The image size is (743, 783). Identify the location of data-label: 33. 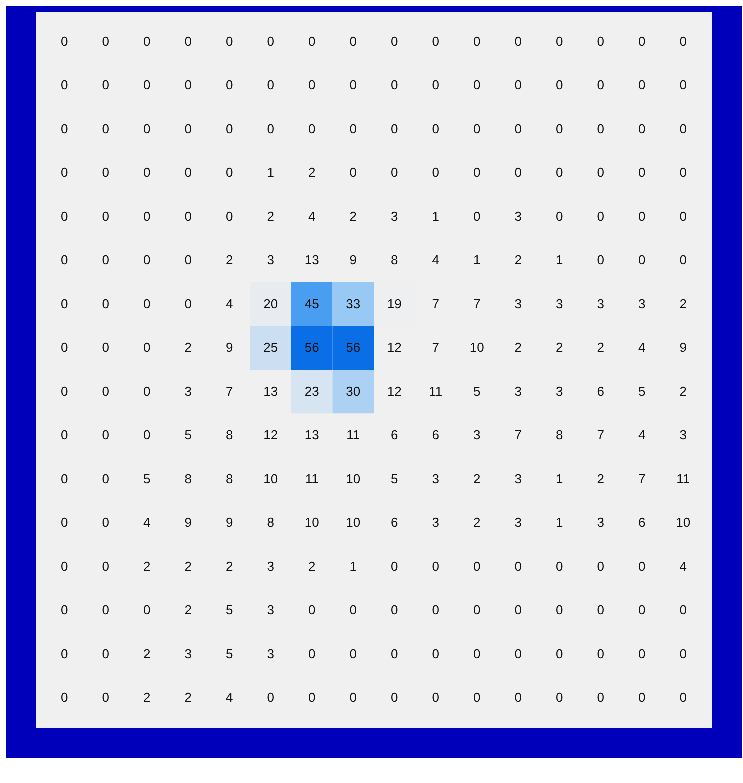
(353, 304).